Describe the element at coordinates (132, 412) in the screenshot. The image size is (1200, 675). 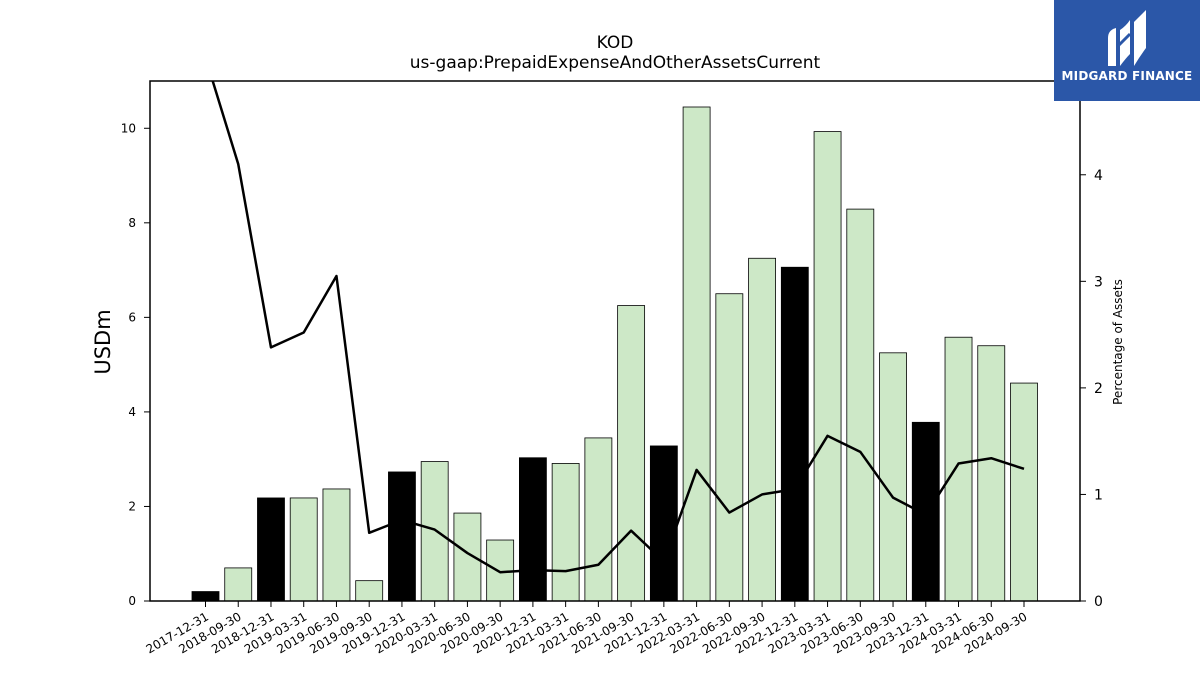
I see `y-tick-label: 4` at that location.